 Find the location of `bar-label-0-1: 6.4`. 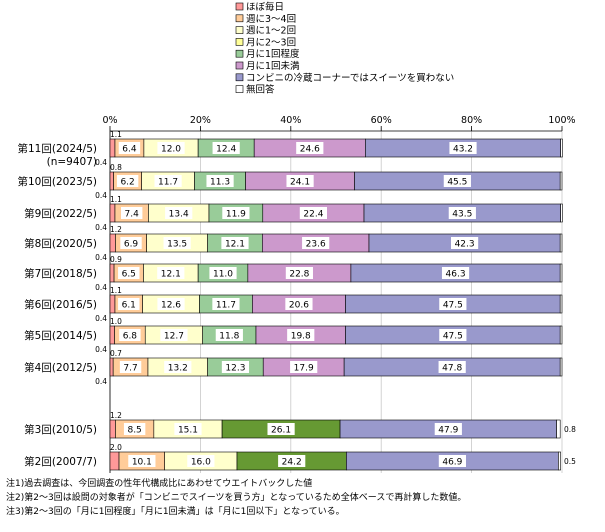

bar-label-0-1: 6.4 is located at coordinates (129, 150).